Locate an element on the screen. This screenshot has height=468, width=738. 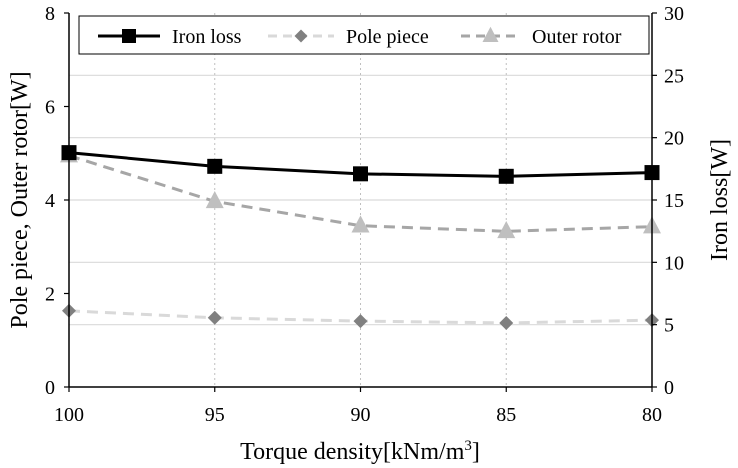
y-axis-right-title: Iron loss[W] is located at coordinates (720, 200).